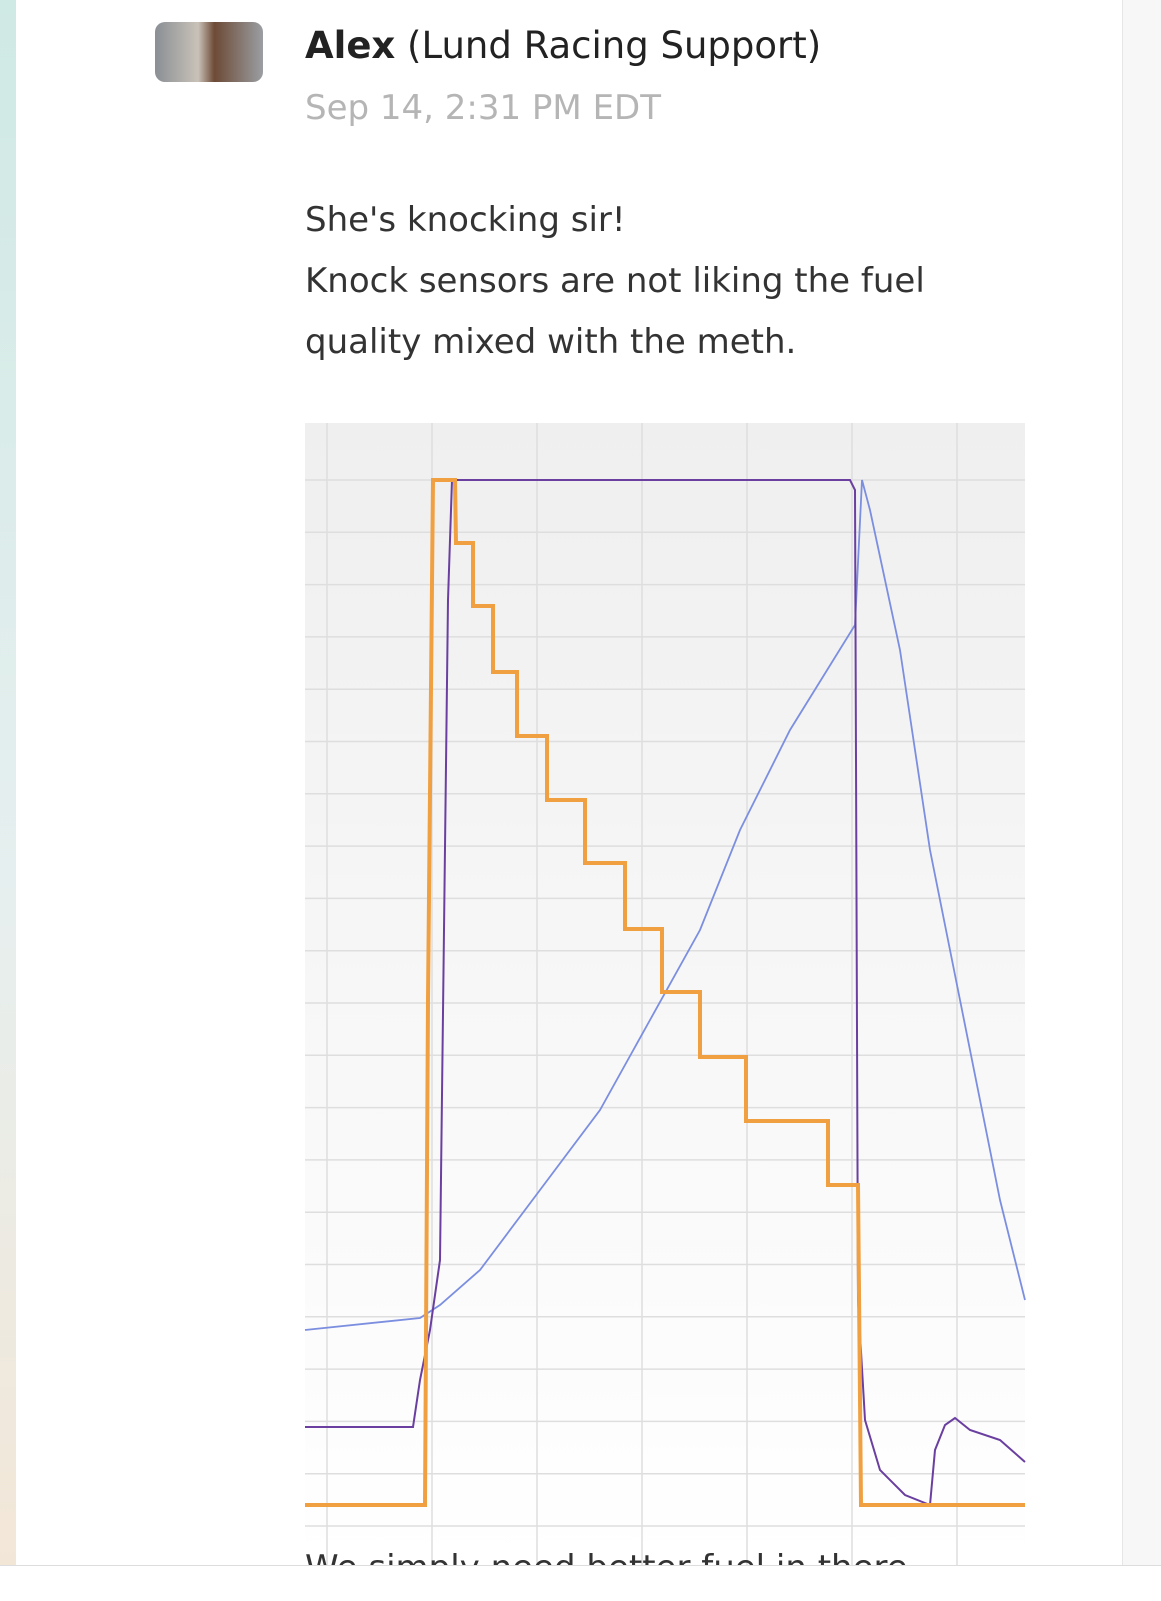 This screenshot has width=1161, height=1601. I want to click on timestamp: Sep 14, 2:31 PM EDT, so click(483, 108).